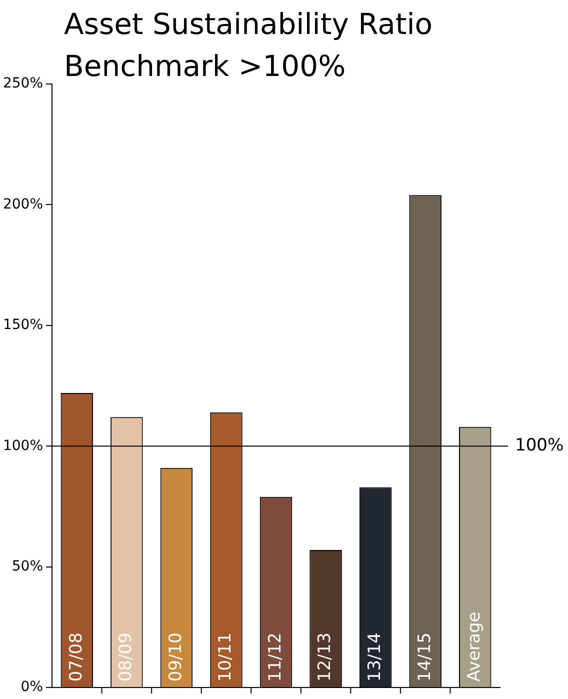 The image size is (568, 699). I want to click on x-tick-label: 10/11, so click(226, 657).